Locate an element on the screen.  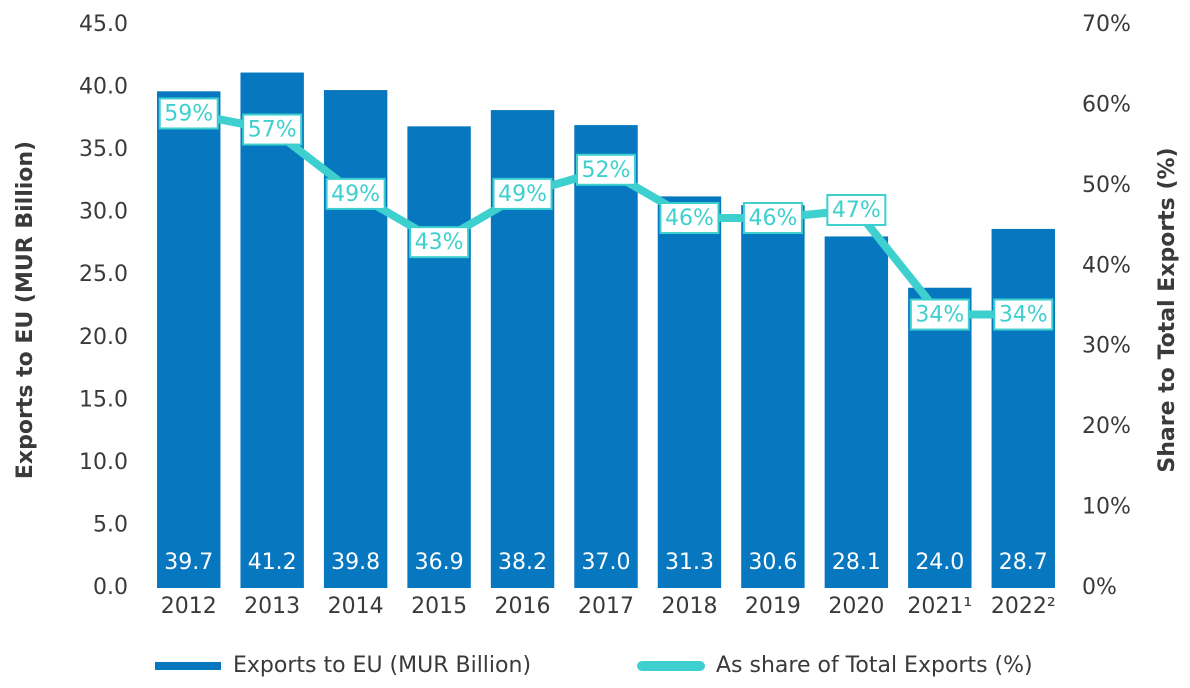
line-value-label: 57% is located at coordinates (272, 130).